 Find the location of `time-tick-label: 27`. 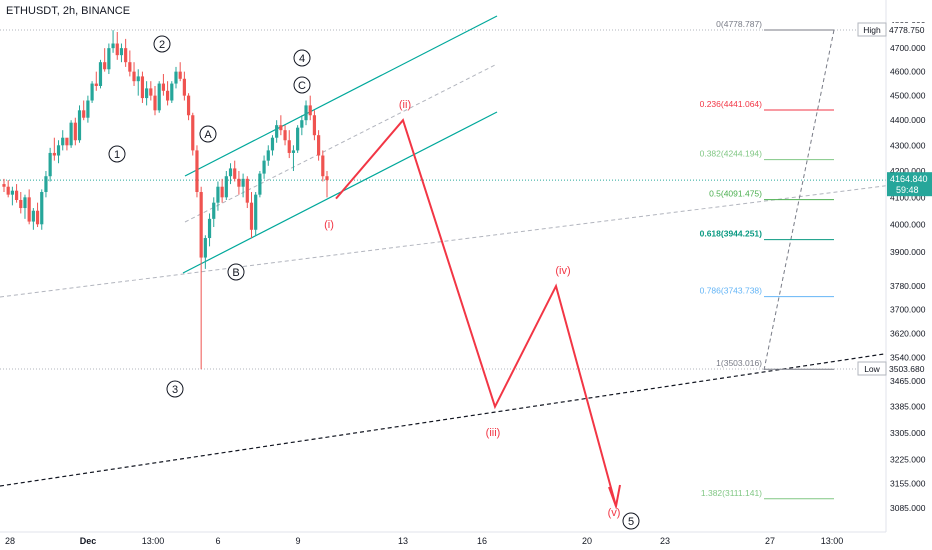

time-tick-label: 27 is located at coordinates (770, 541).